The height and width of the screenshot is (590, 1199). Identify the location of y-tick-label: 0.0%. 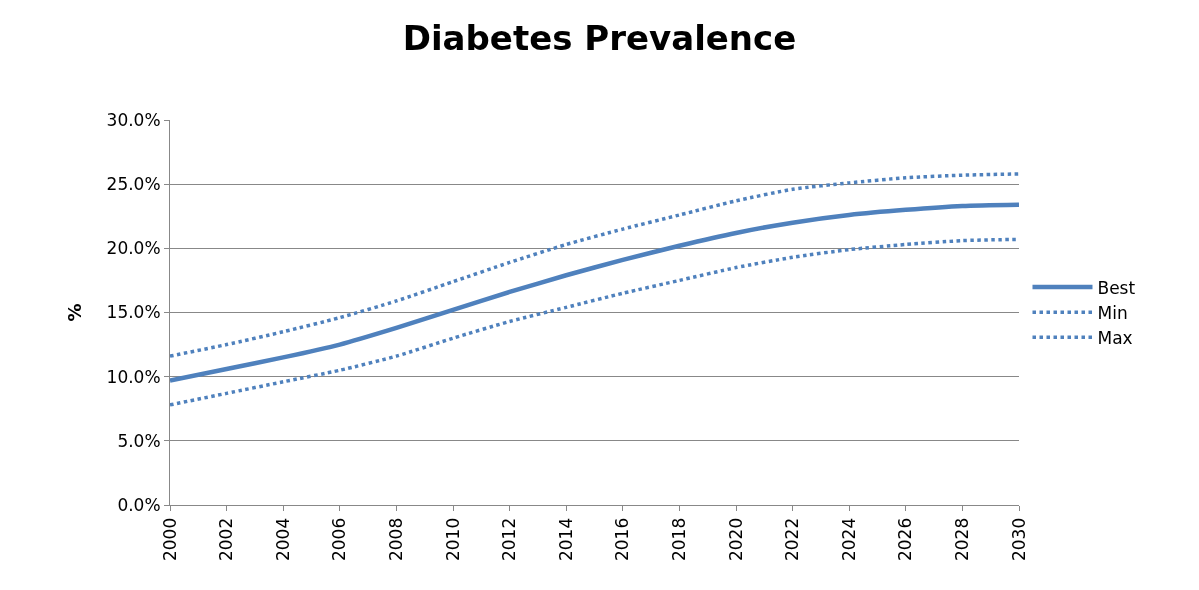
(139, 504).